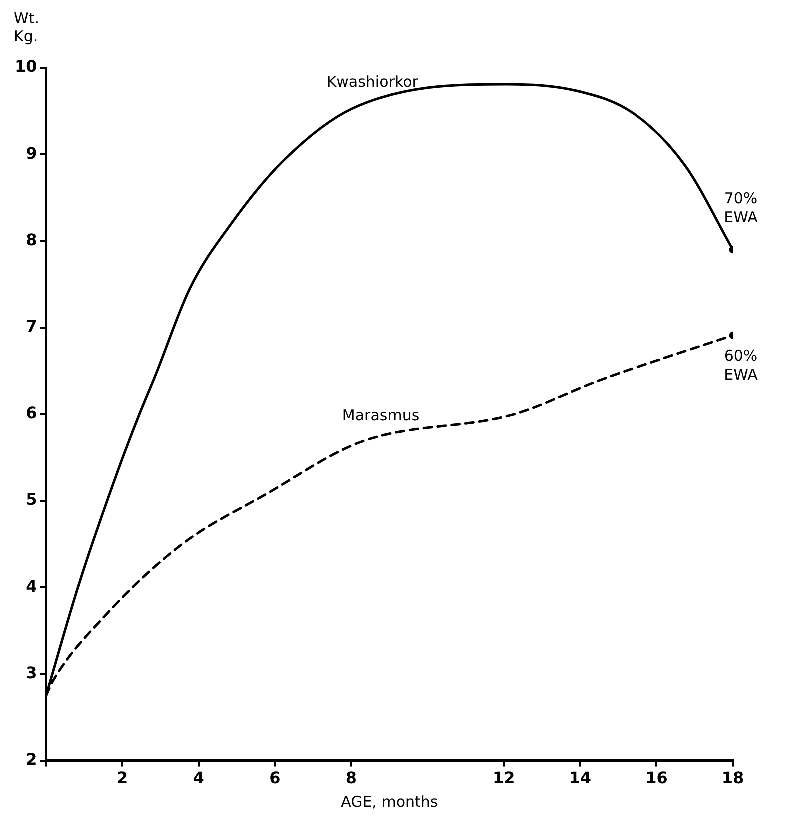 The height and width of the screenshot is (826, 791). What do you see at coordinates (389, 801) in the screenshot?
I see `x-axis-title: AGE, months` at bounding box center [389, 801].